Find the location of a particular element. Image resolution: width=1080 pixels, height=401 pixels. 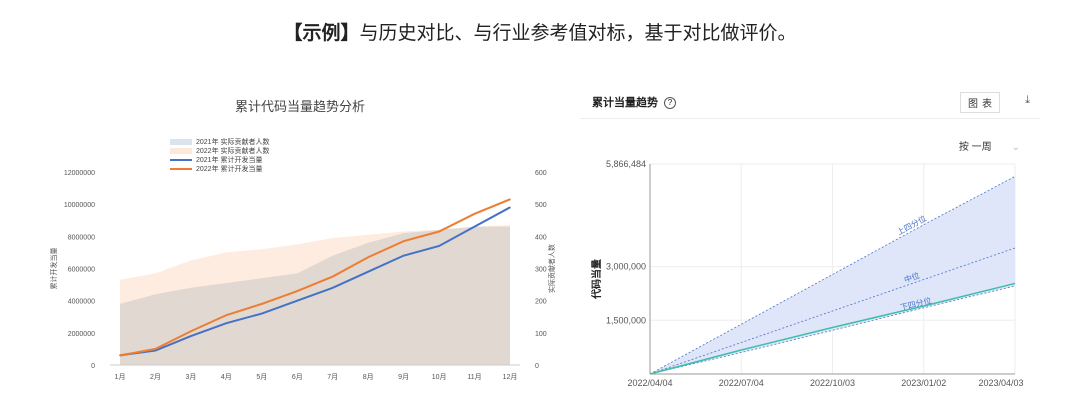

y-tick-label: 5,866,484 is located at coordinates (626, 164).